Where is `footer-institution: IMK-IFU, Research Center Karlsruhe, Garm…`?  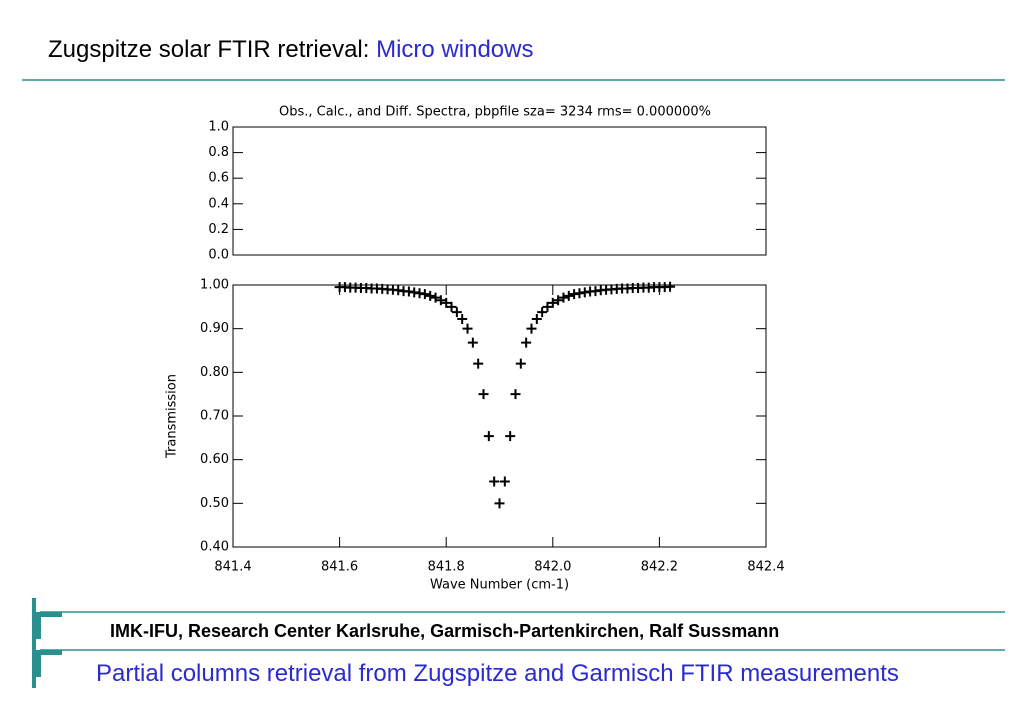 footer-institution: IMK-IFU, Research Center Karlsruhe, Garm… is located at coordinates (445, 631).